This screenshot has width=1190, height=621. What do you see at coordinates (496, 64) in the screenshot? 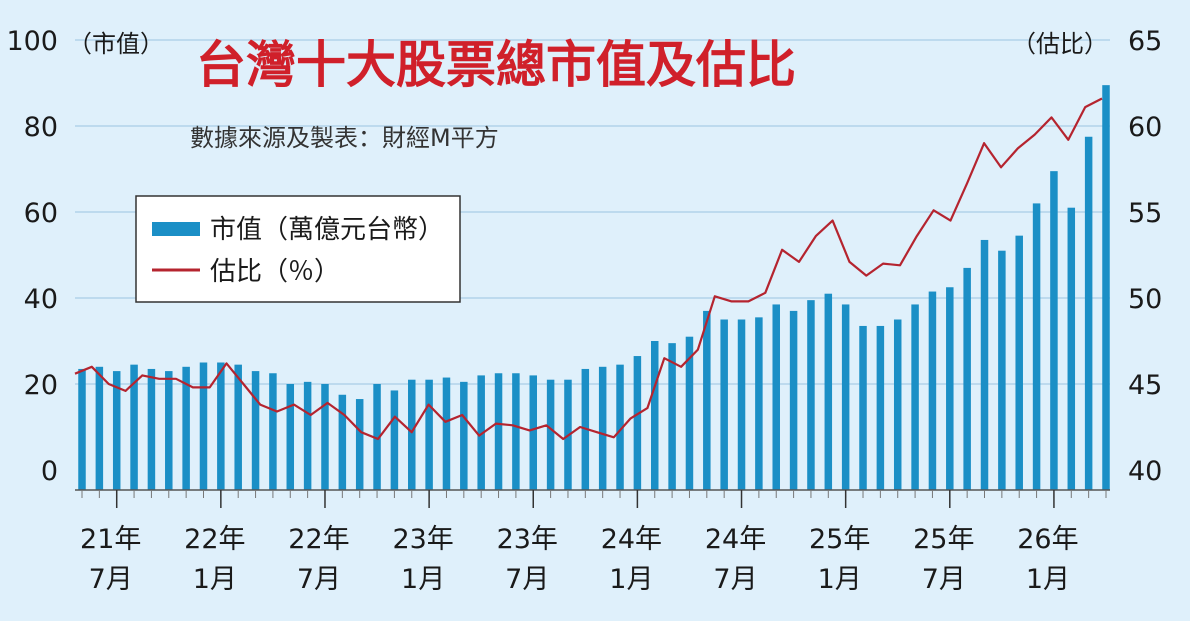
I see `chart-title: 台灣十大股票總市值及估比` at bounding box center [496, 64].